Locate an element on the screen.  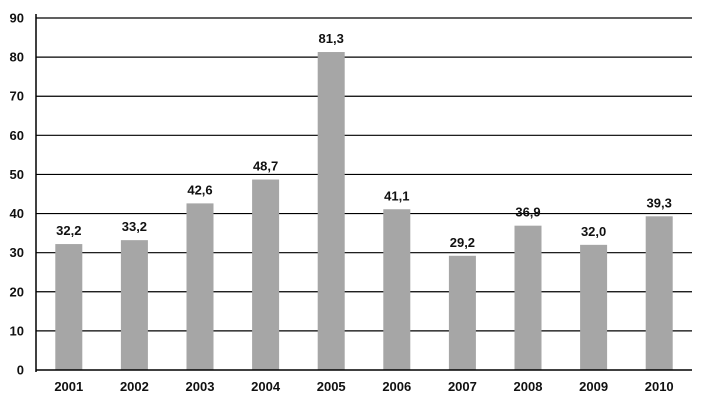
data-label: 39,3 is located at coordinates (659, 202).